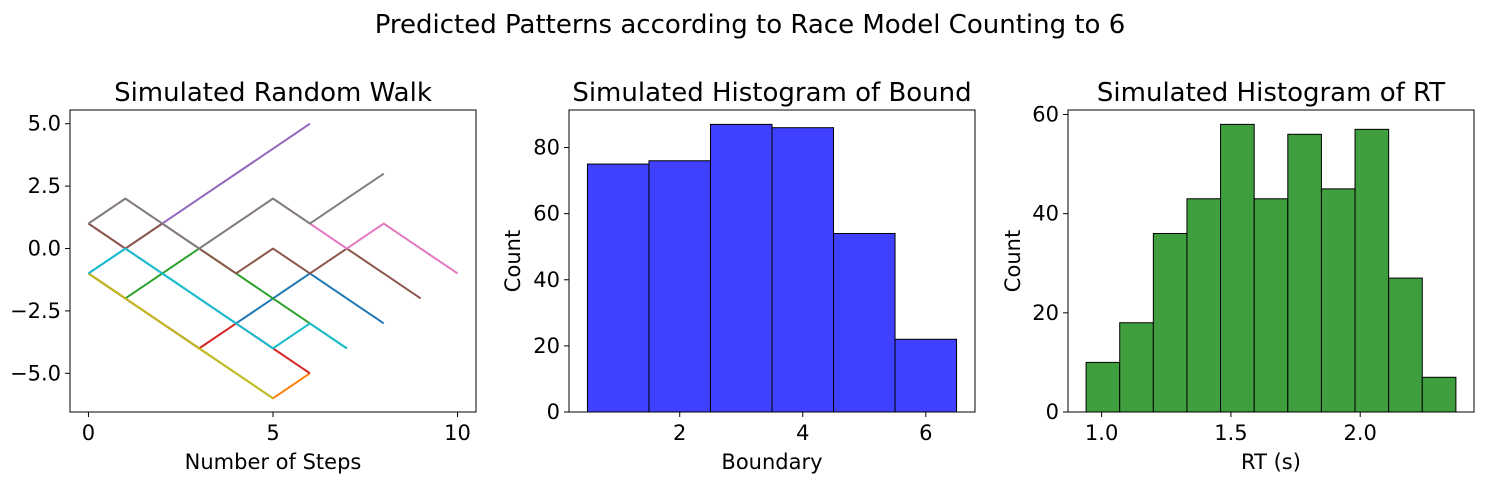 This screenshot has width=1500, height=500. Describe the element at coordinates (553, 412) in the screenshot. I see `bound-histogram-y-tick-label: 0` at that location.